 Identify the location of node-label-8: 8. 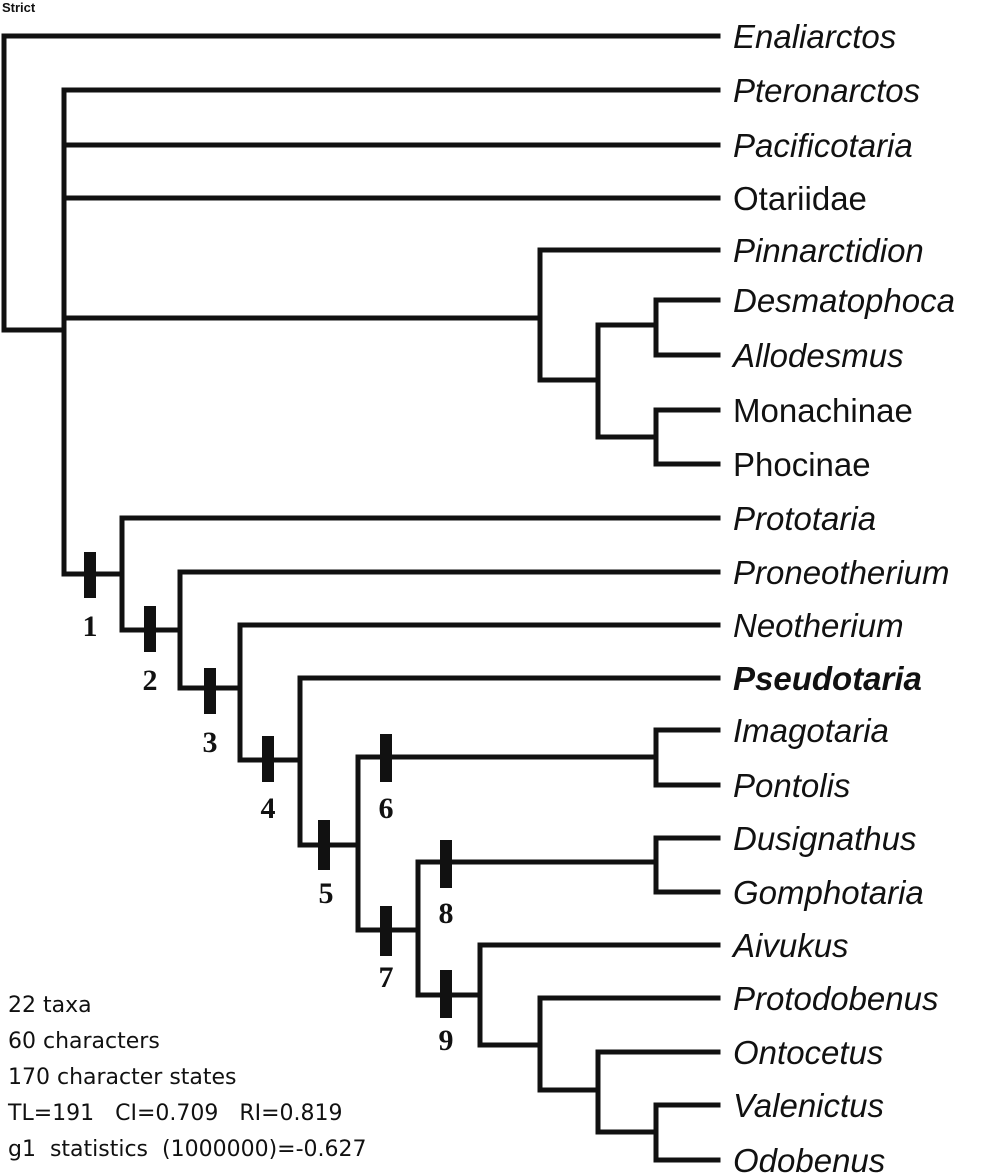
(446, 913).